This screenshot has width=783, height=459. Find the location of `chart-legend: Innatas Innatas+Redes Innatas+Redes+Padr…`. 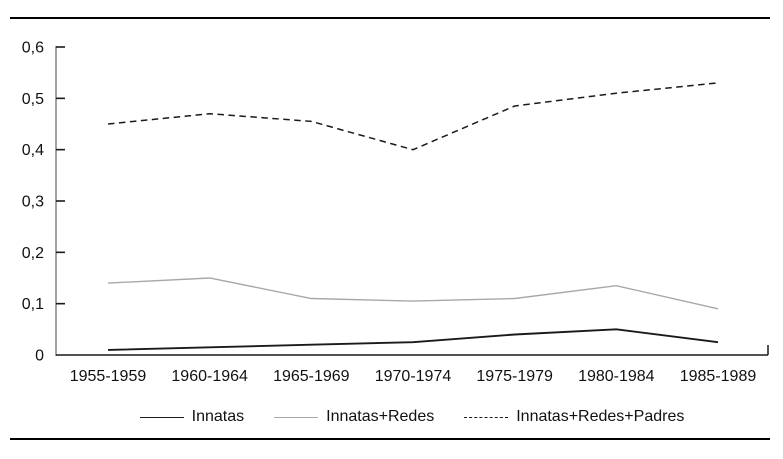

chart-legend: Innatas Innatas+Redes Innatas+Redes+Padr… is located at coordinates (412, 417).